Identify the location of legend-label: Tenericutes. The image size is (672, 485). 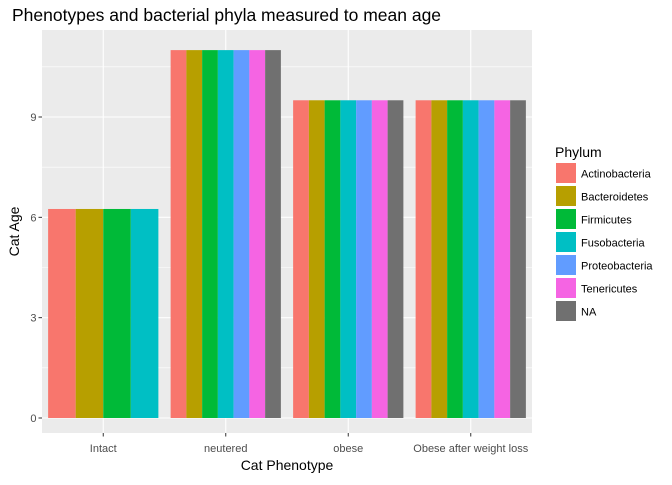
(609, 290).